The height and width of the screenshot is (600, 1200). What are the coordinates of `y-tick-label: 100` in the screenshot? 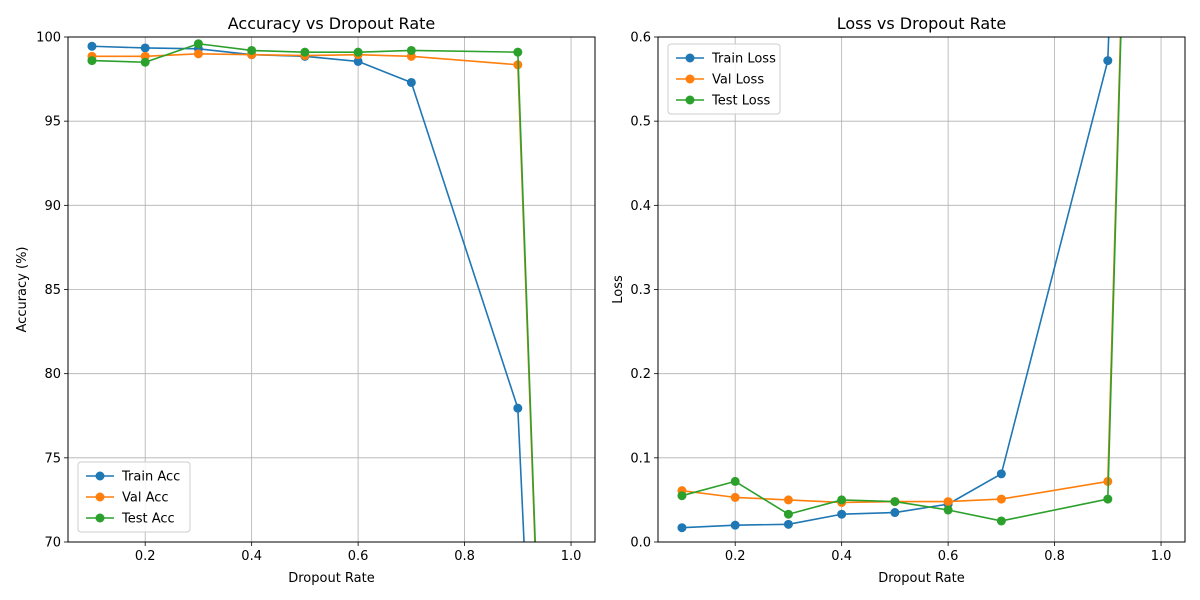 It's located at (48, 38).